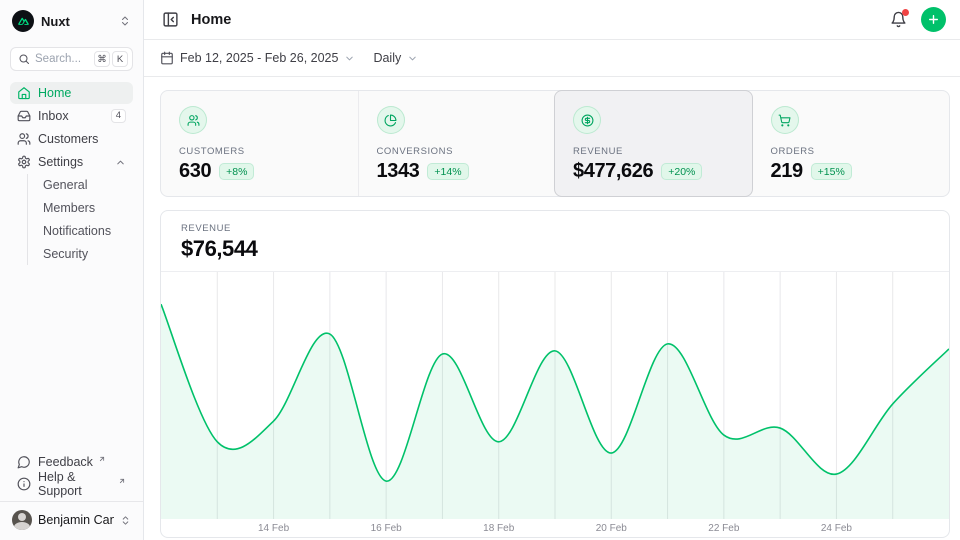  Describe the element at coordinates (53, 116) in the screenshot. I see `sidebar-item-label: Inbox` at that location.